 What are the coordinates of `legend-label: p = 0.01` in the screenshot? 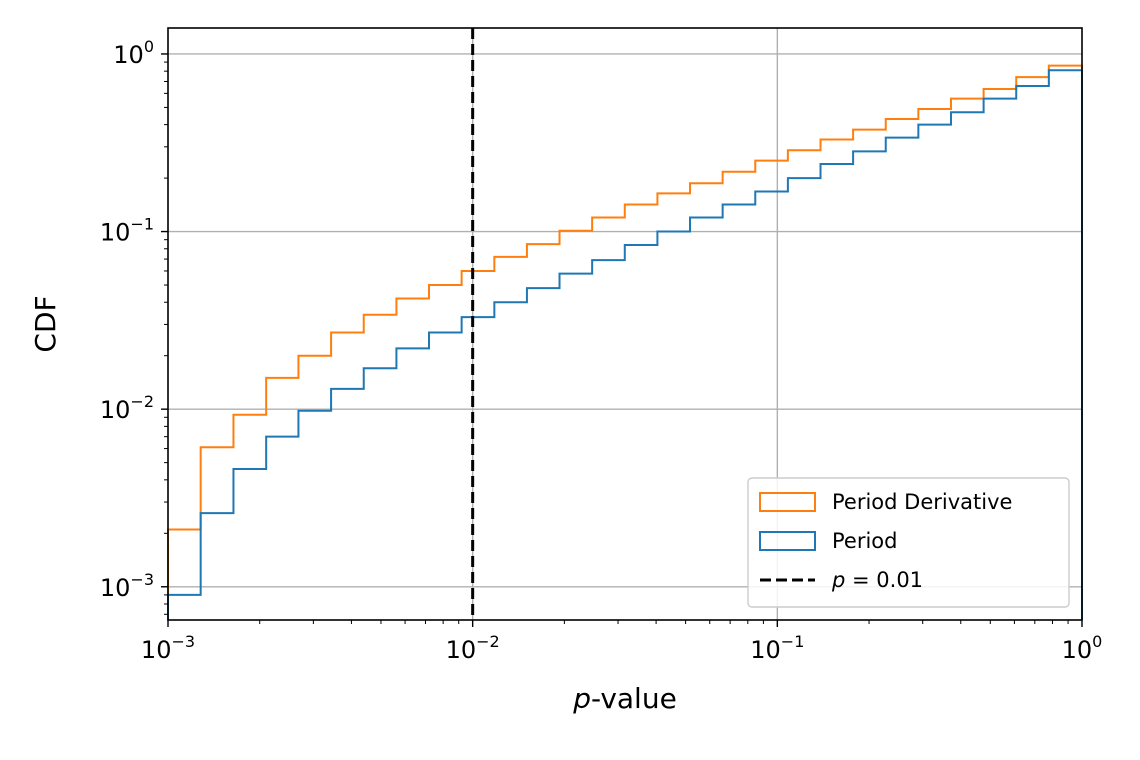 It's located at (877, 580).